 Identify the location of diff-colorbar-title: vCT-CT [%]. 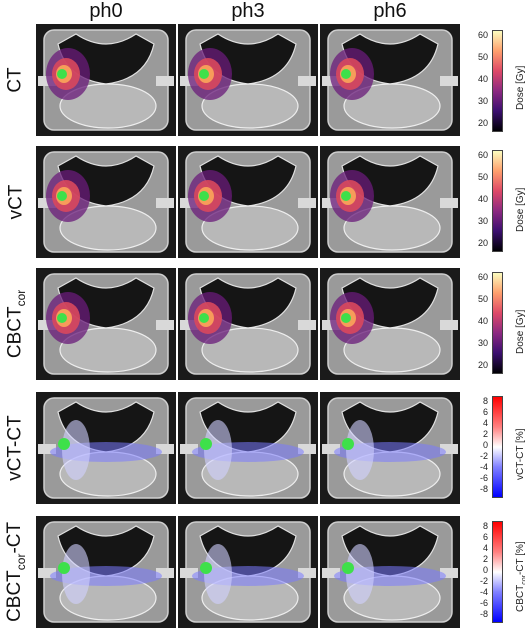
(520, 454).